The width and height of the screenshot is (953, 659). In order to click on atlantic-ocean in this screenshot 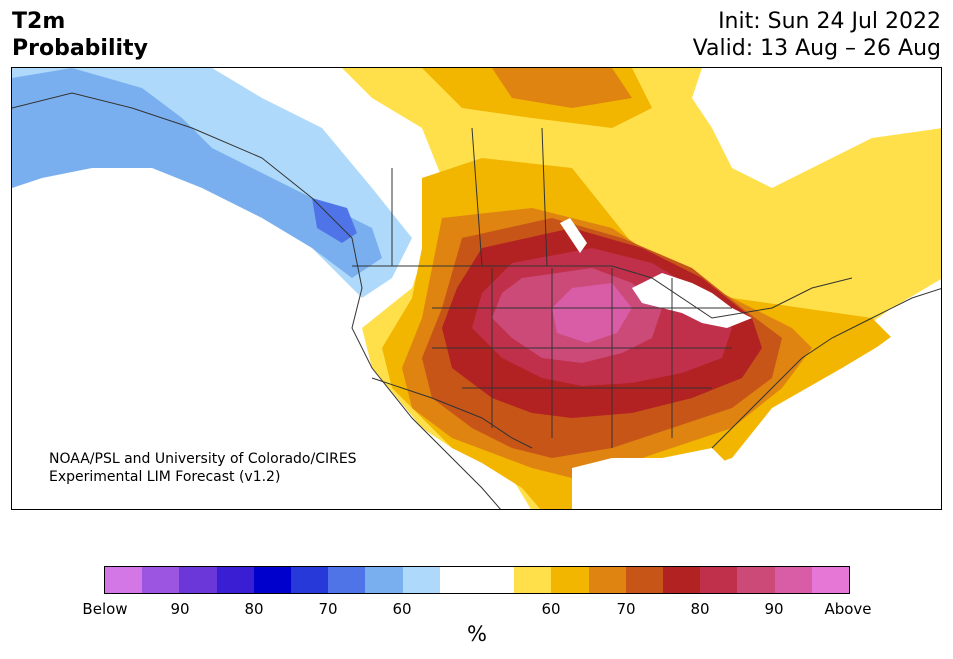, I will do `click(836, 404)`.